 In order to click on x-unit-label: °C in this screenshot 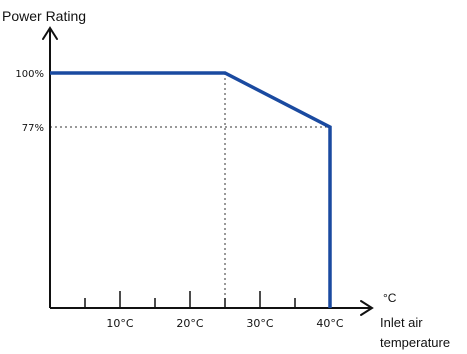, I will do `click(390, 298)`.